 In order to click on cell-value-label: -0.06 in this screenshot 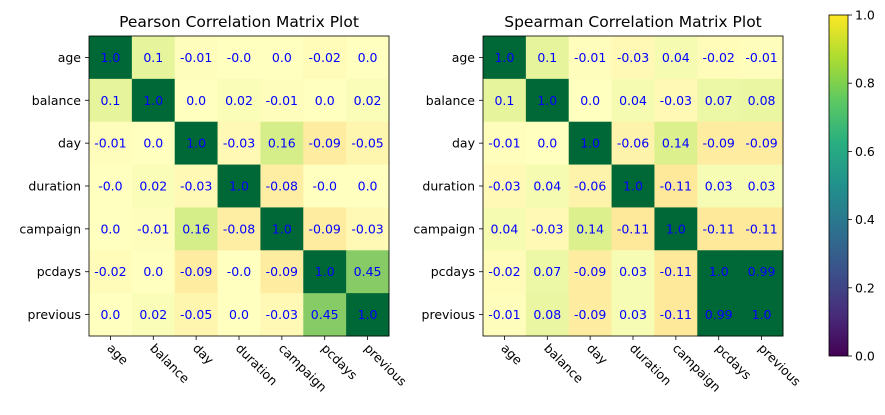, I will do `click(633, 143)`.